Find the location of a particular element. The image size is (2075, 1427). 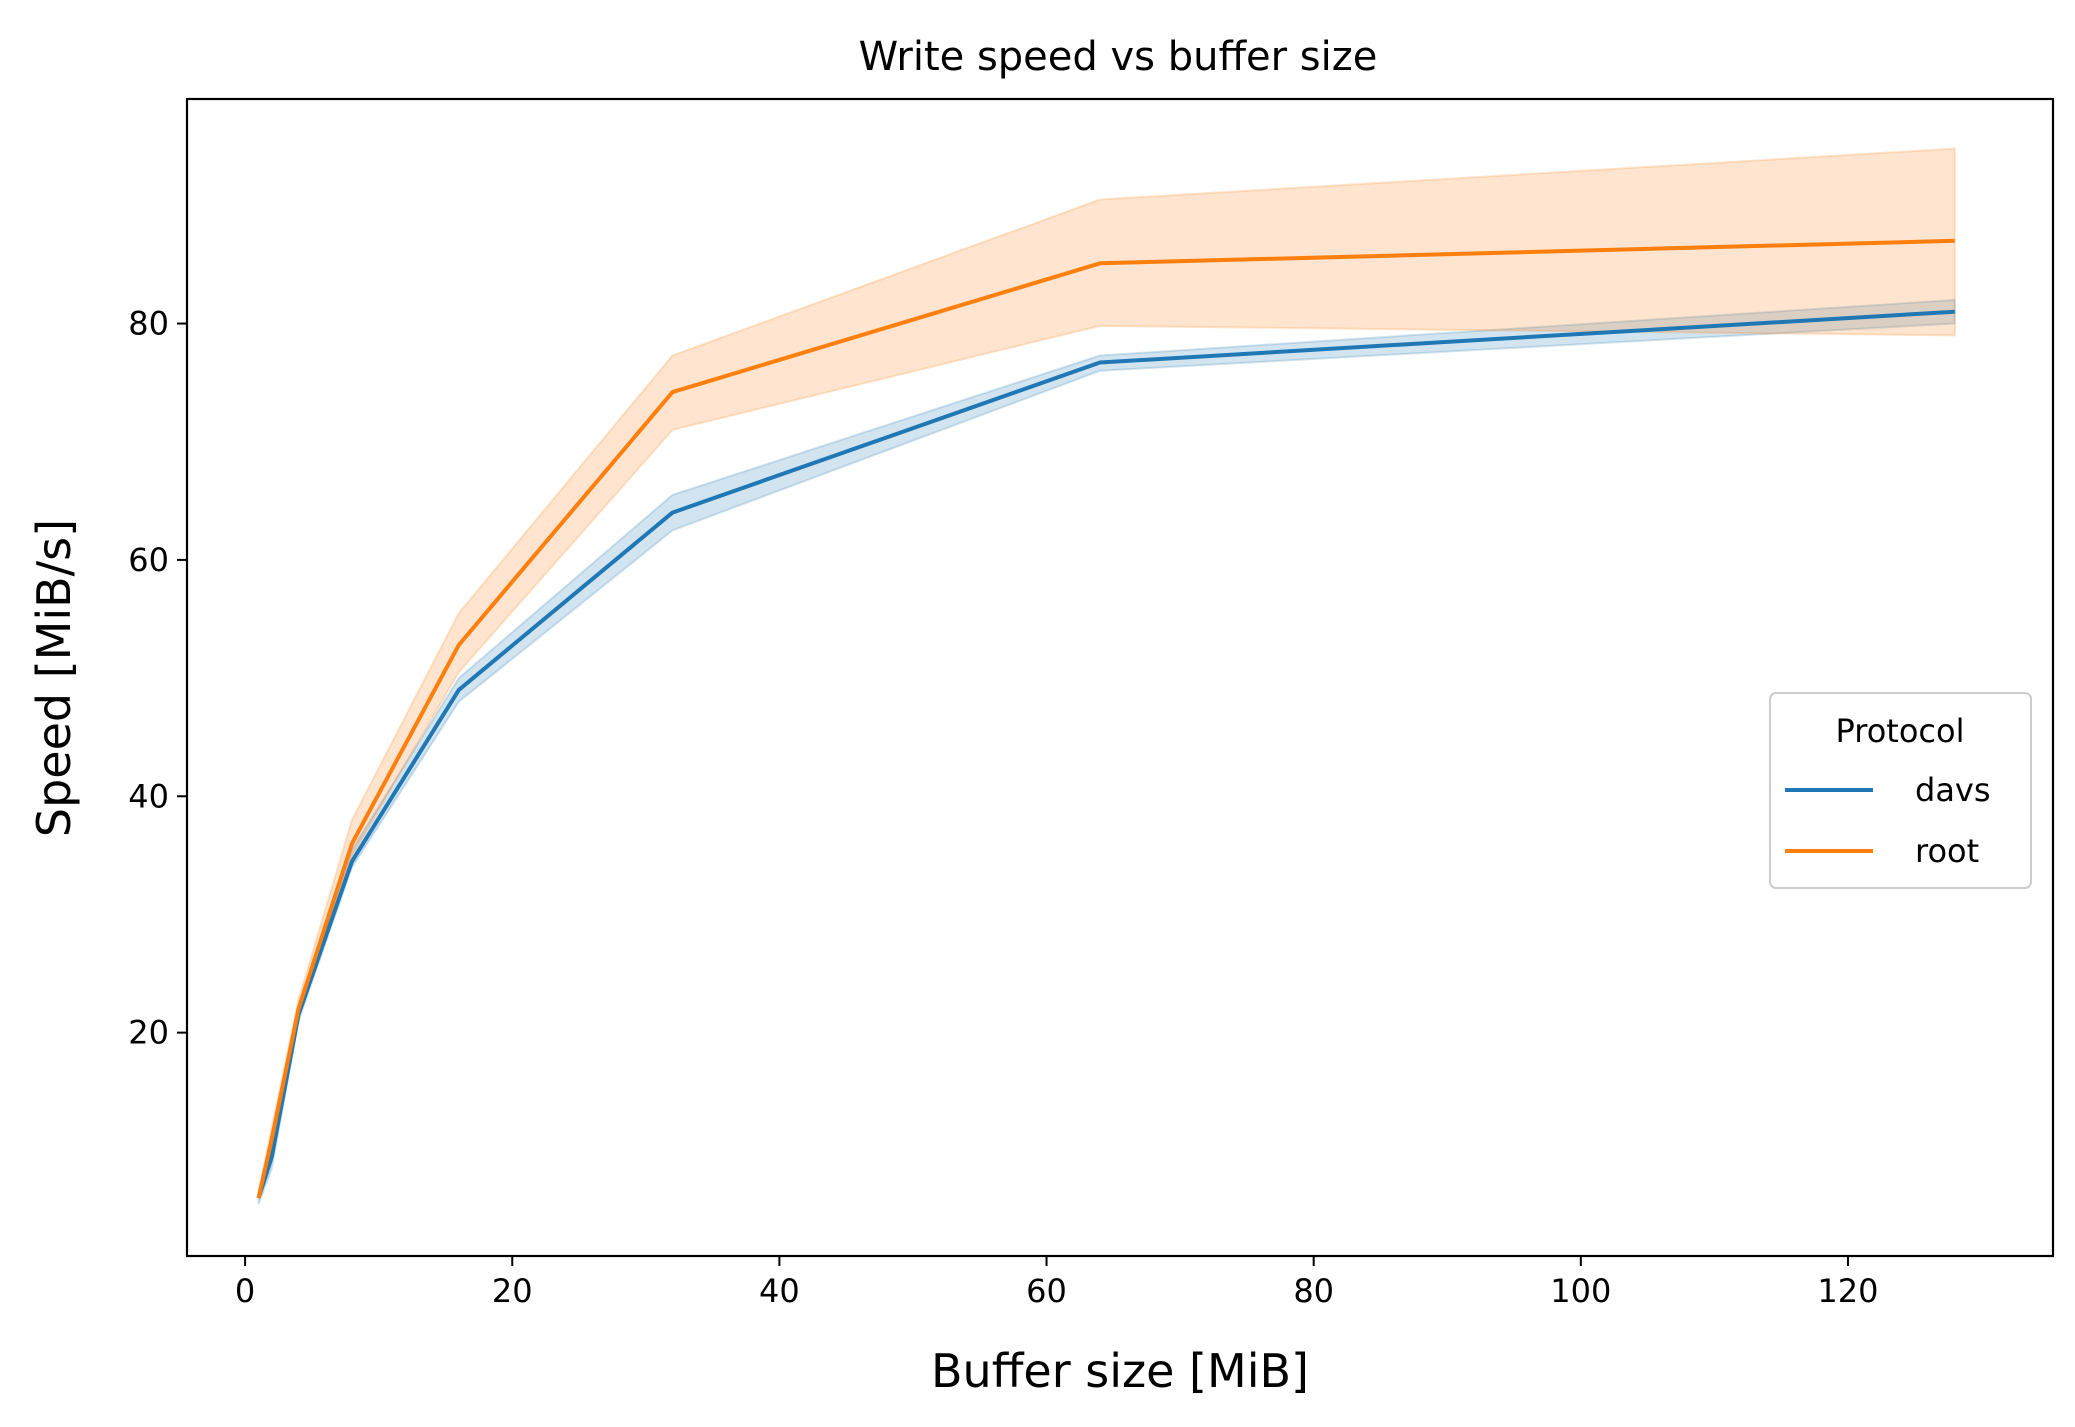

y-axis-label: Speed [MiB/s] is located at coordinates (54, 678).